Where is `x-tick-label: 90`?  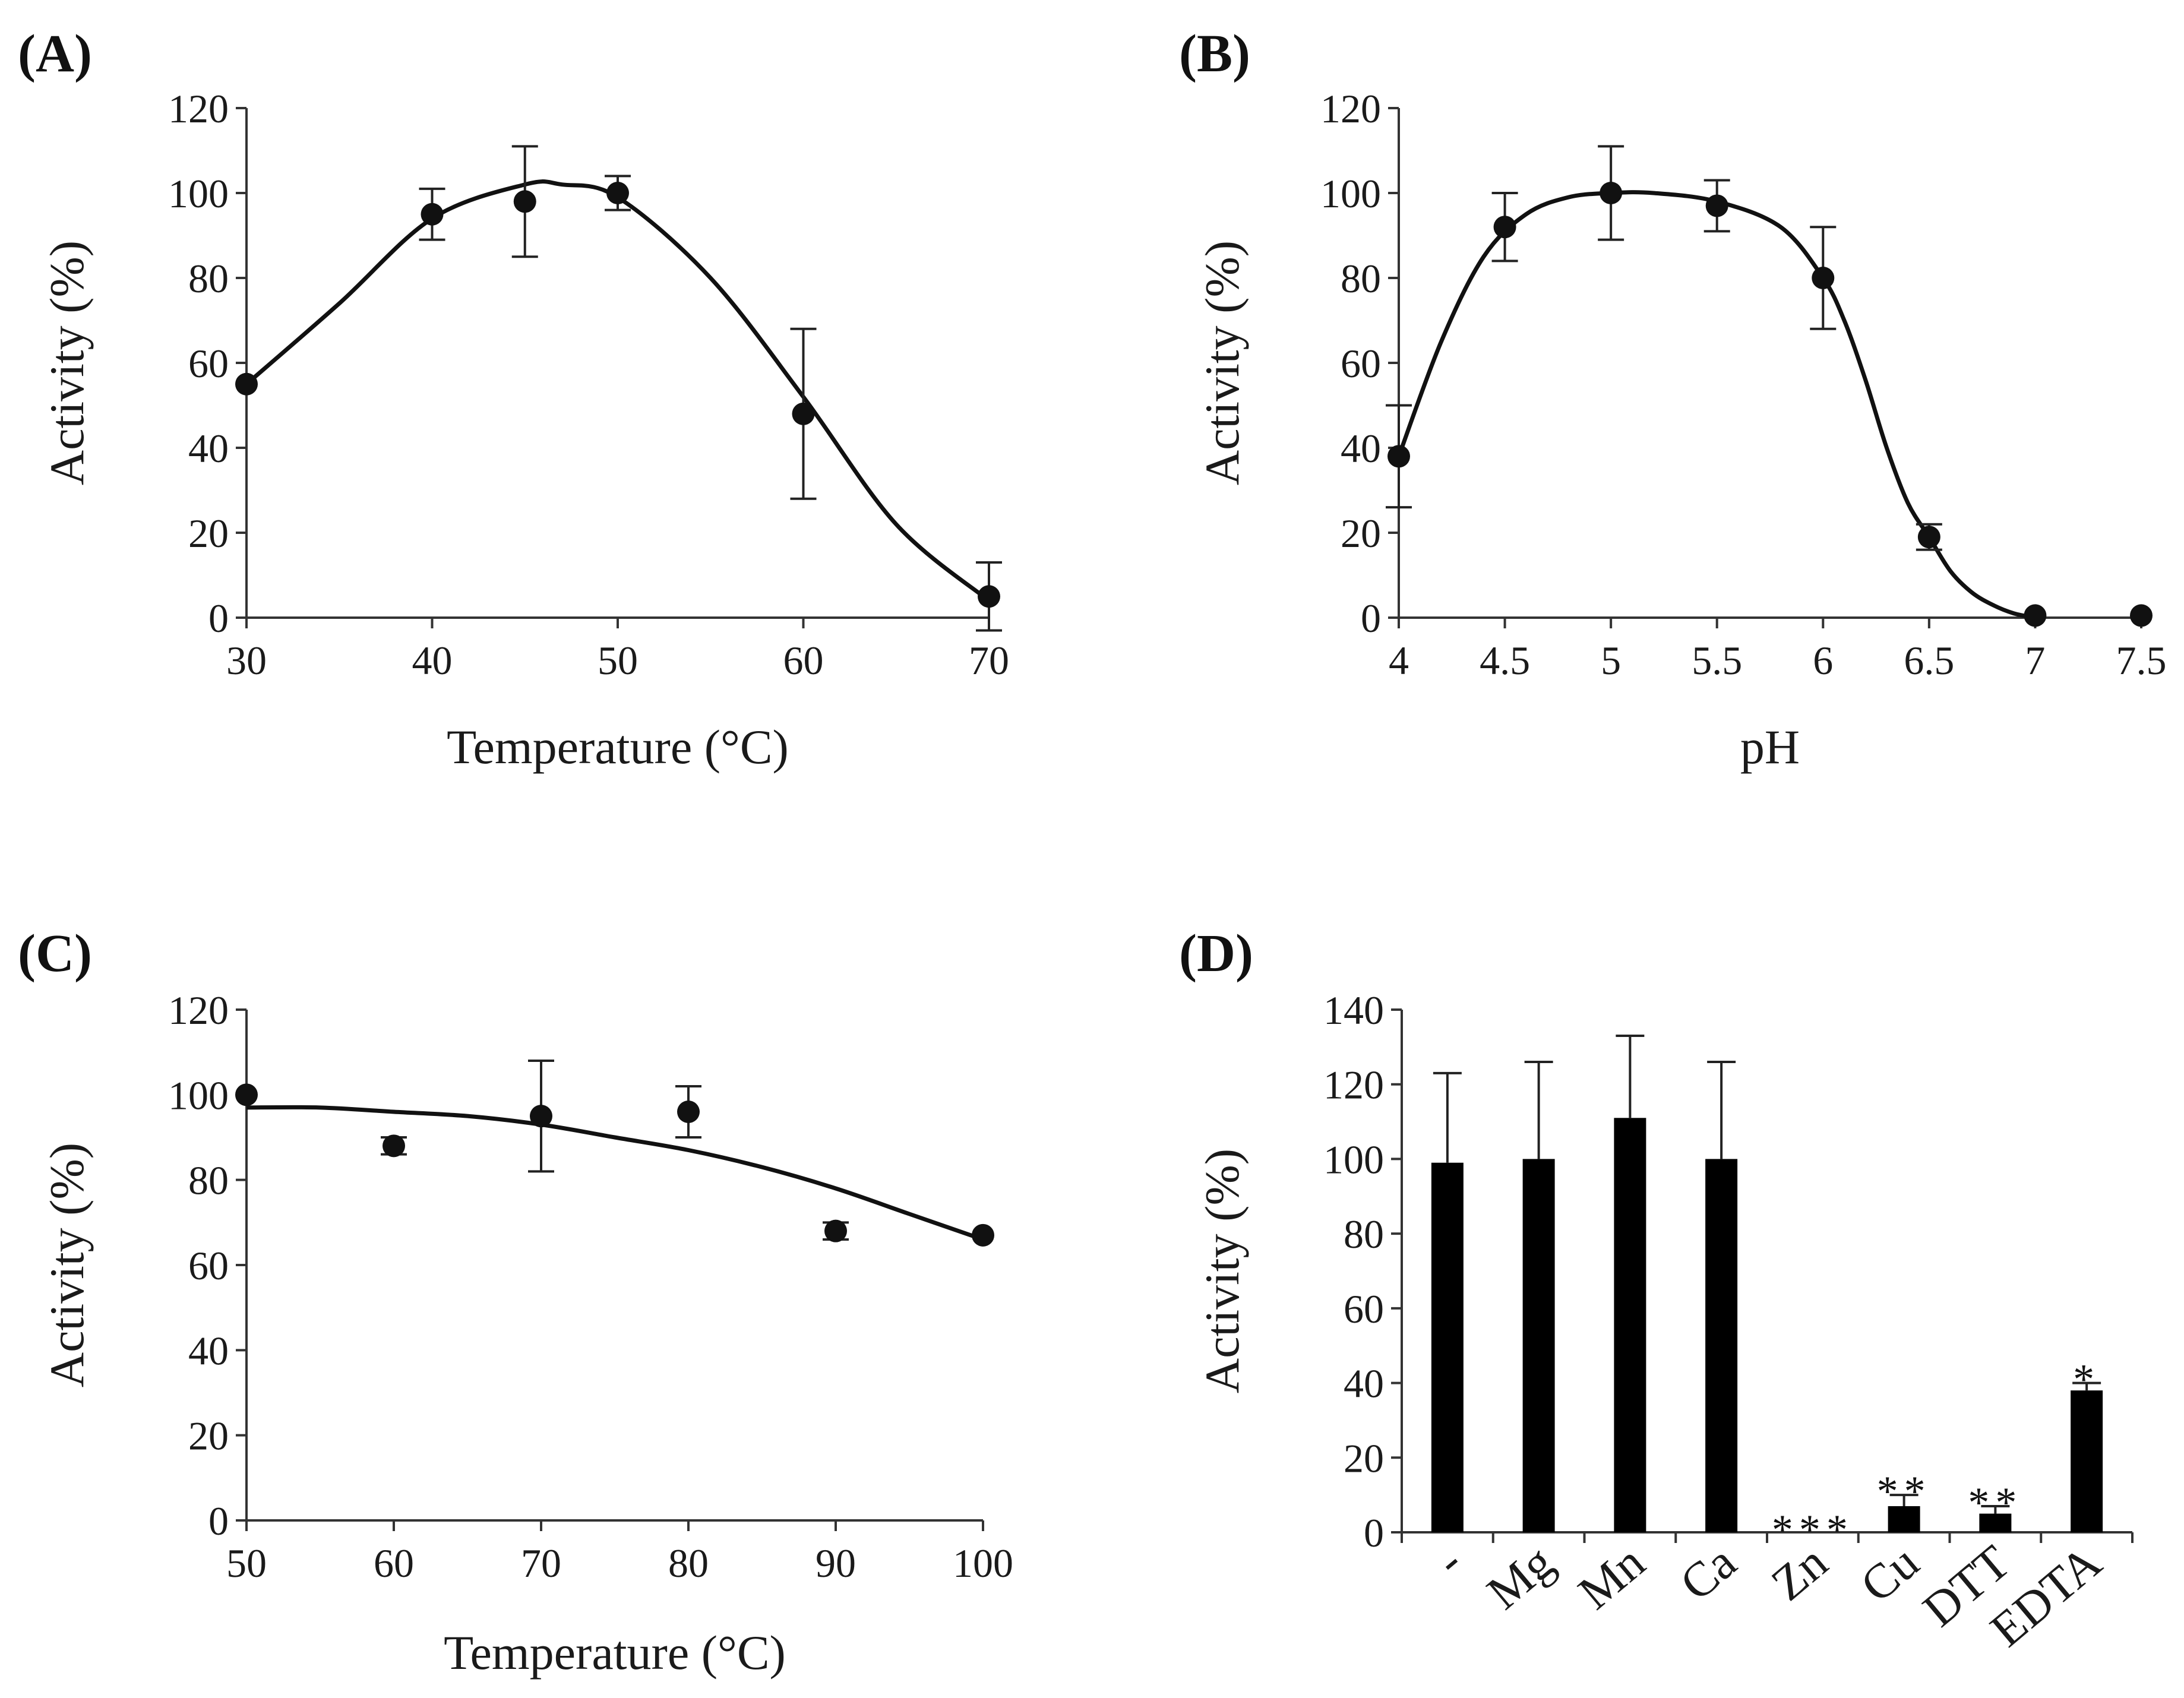
x-tick-label: 90 is located at coordinates (836, 1563).